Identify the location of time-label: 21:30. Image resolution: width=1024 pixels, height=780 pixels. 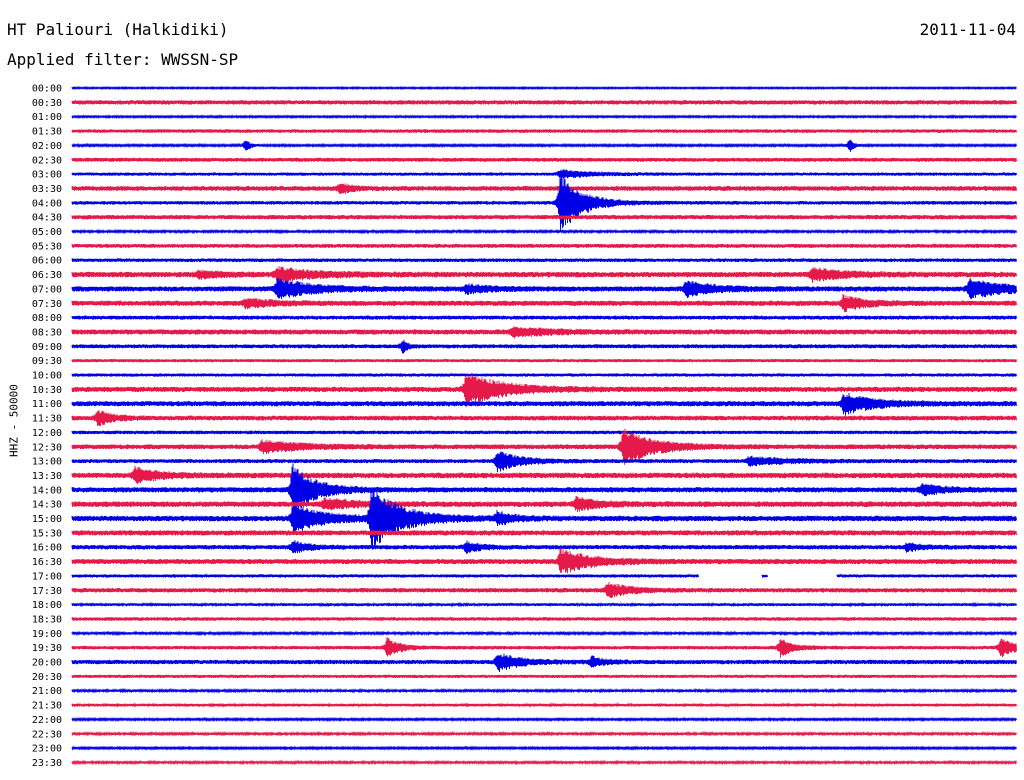
(47, 706).